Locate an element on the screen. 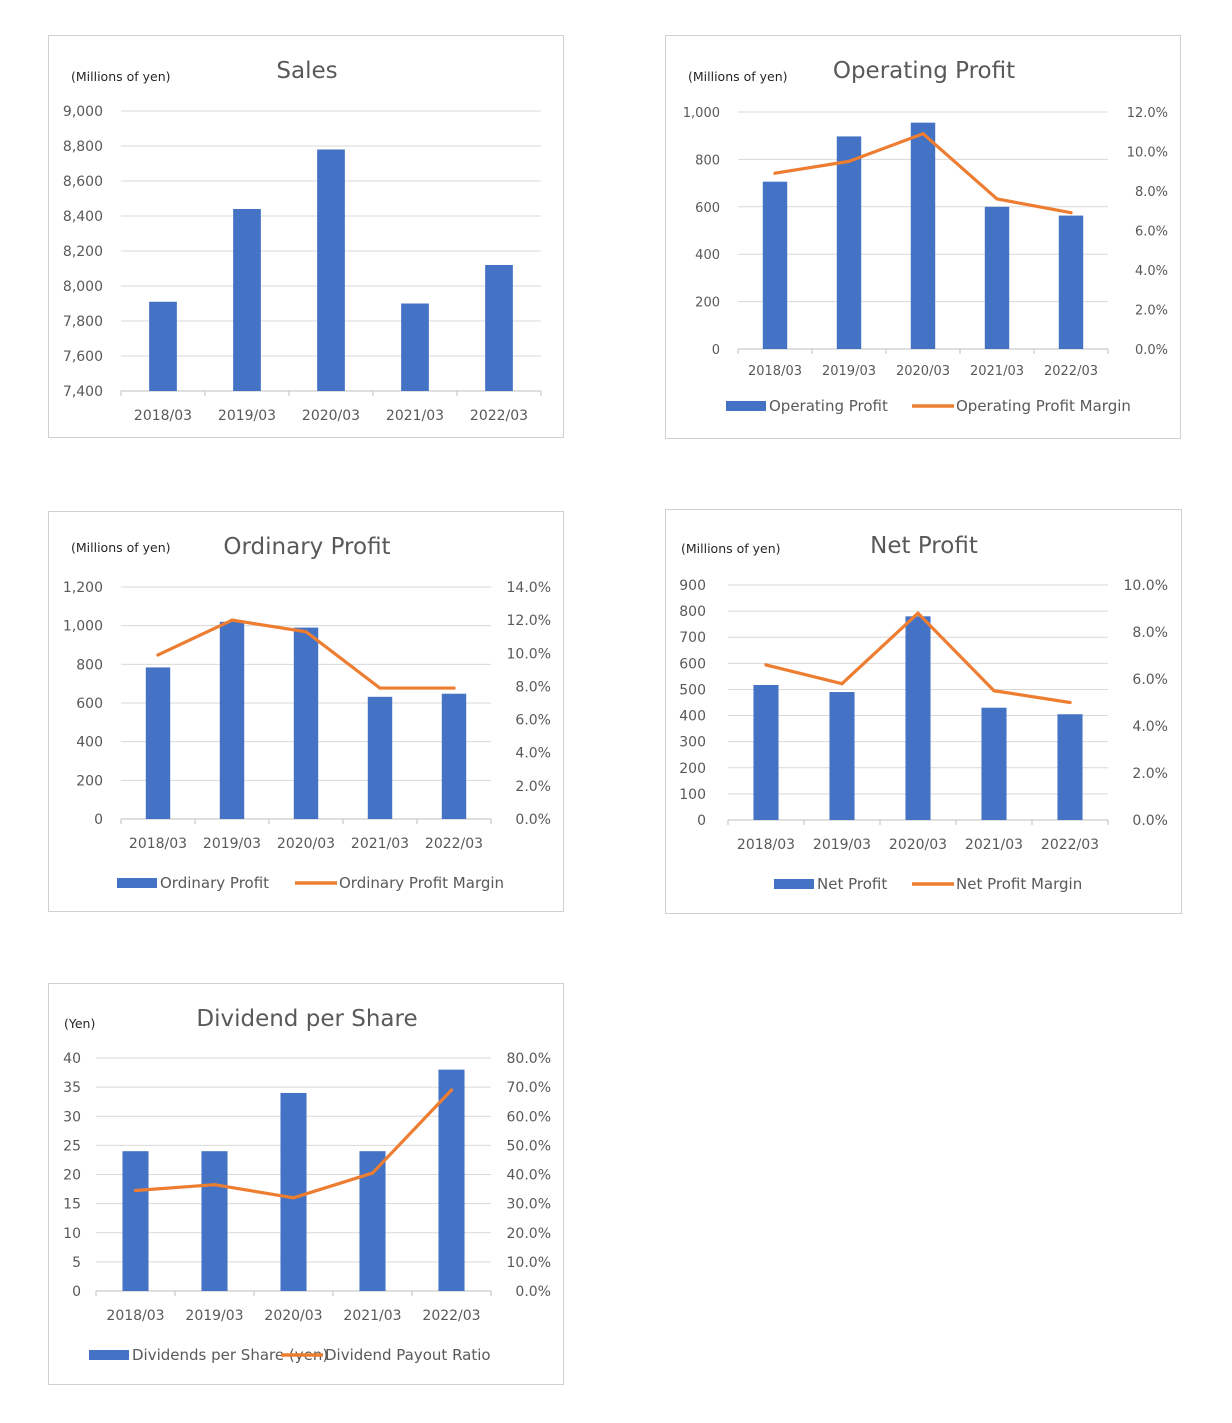  y-tick-label: 700 is located at coordinates (692, 638).